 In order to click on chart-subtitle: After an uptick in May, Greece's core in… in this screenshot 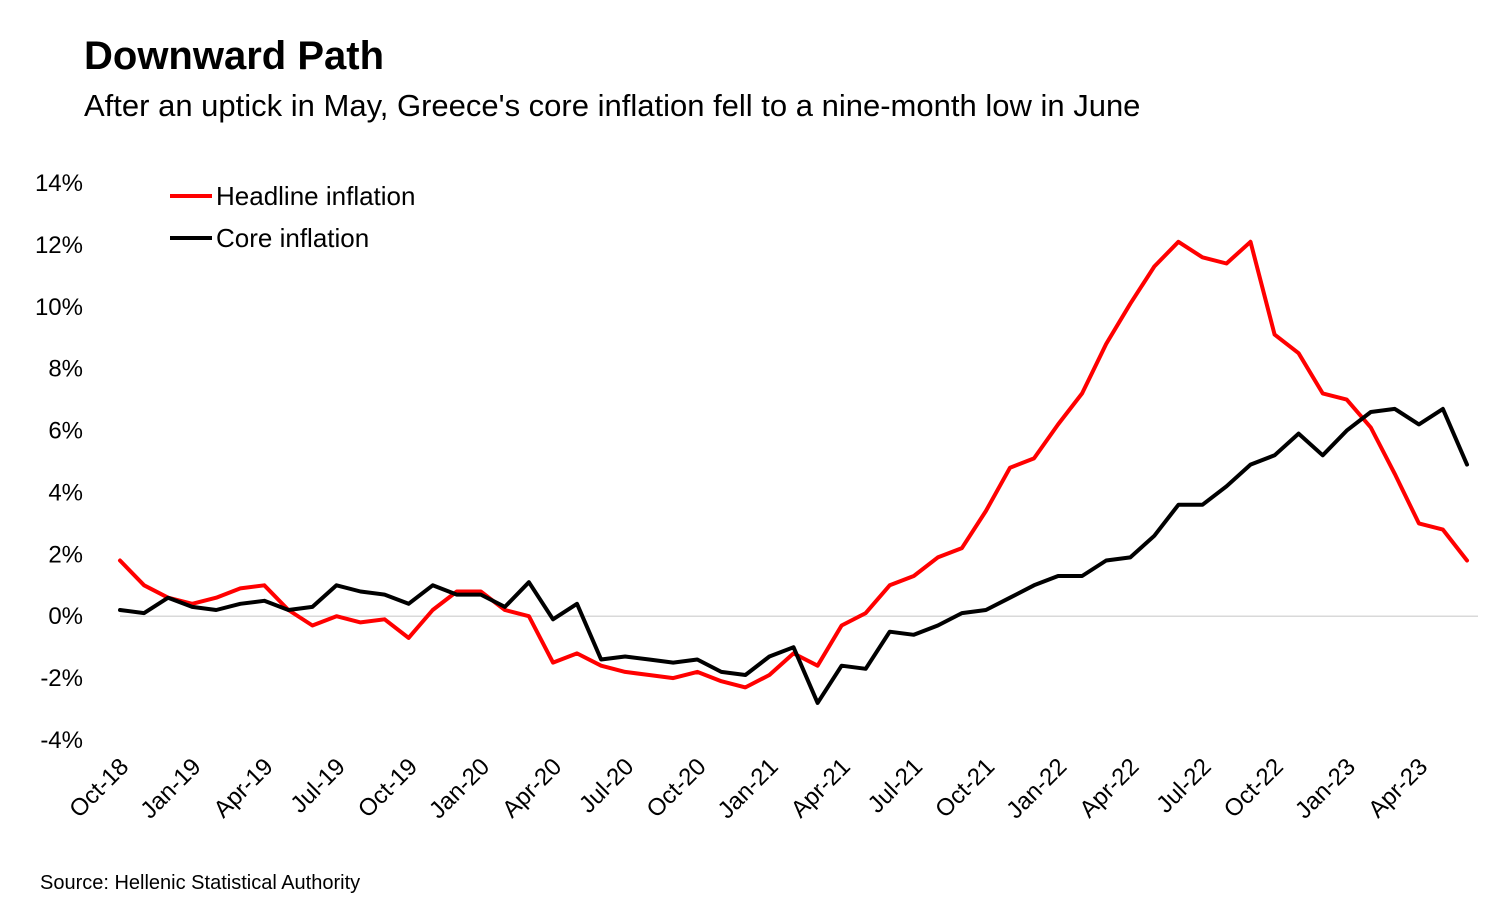, I will do `click(612, 105)`.